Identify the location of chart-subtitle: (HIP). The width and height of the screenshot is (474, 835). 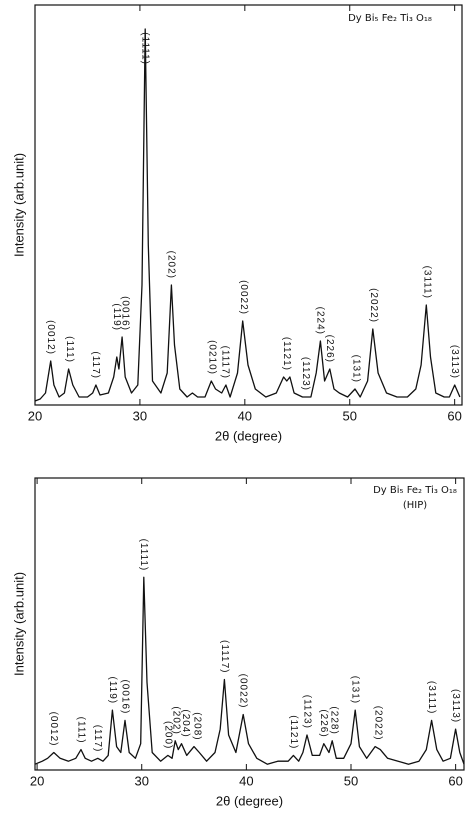
(415, 505).